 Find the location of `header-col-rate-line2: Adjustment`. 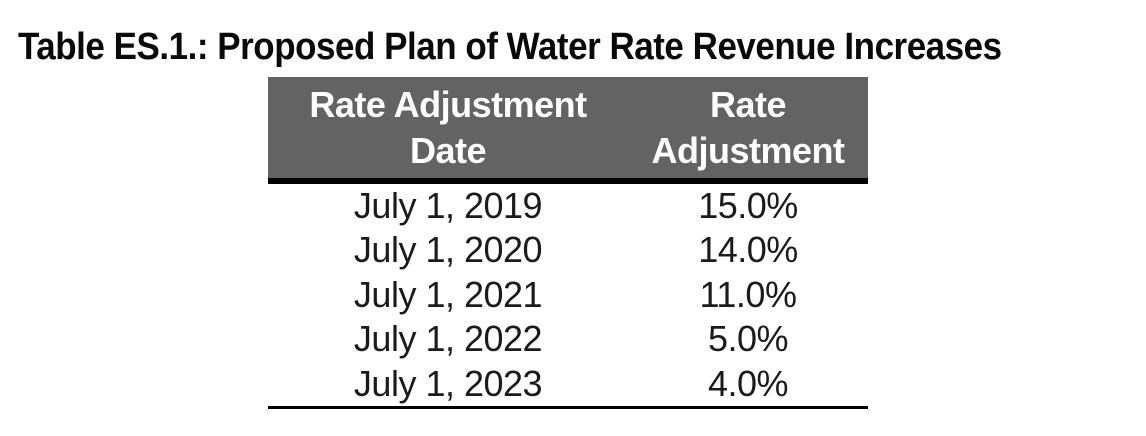

header-col-rate-line2: Adjustment is located at coordinates (748, 150).